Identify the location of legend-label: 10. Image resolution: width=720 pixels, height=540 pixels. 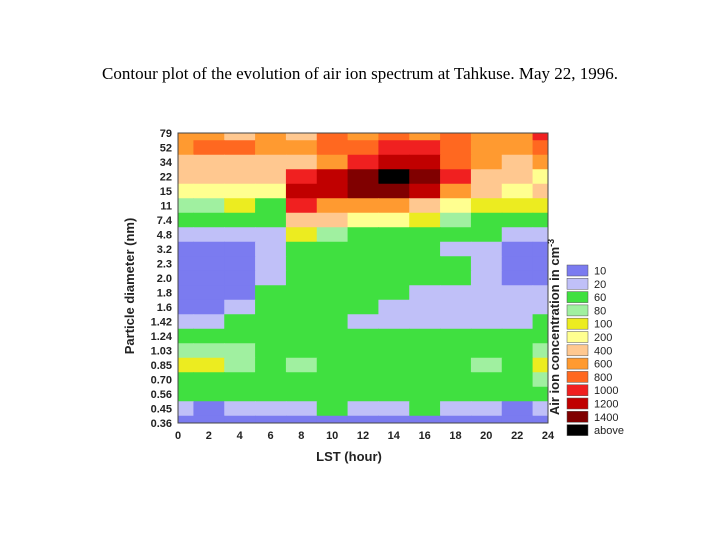
(600, 272).